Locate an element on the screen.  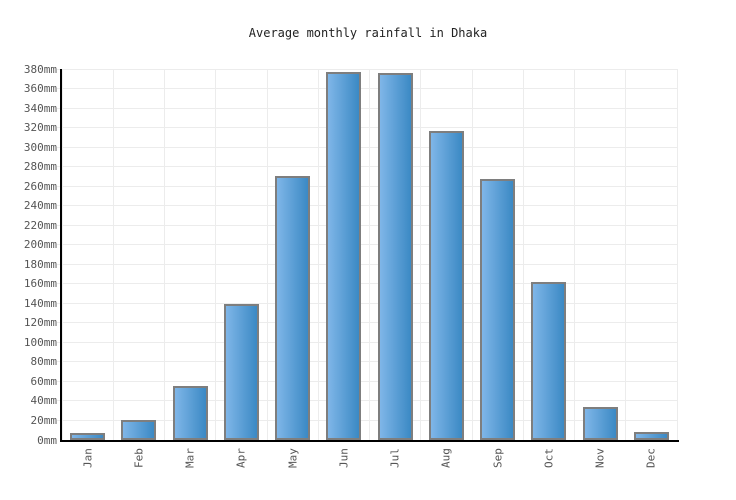
y-tick-label: 380mm is located at coordinates (40, 69).